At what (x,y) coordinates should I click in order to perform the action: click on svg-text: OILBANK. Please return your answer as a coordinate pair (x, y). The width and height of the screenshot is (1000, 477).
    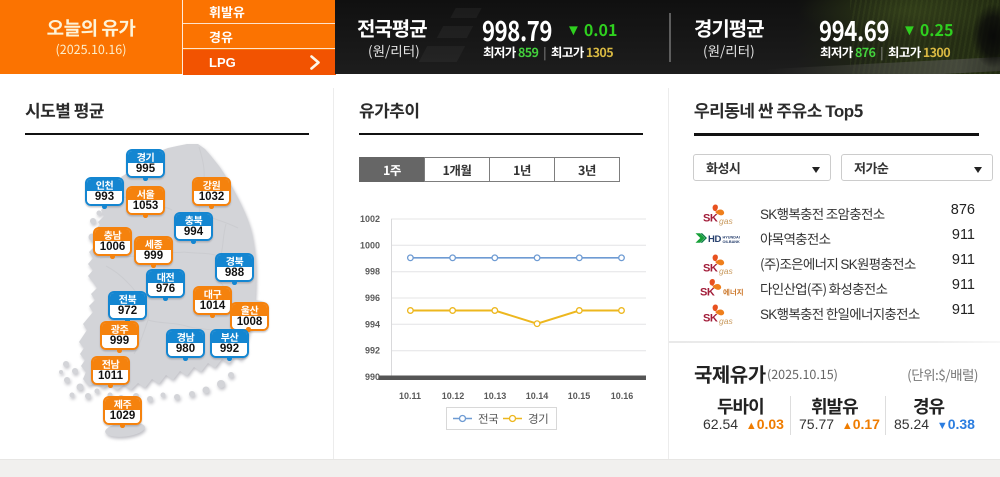
    Looking at the image, I should click on (732, 242).